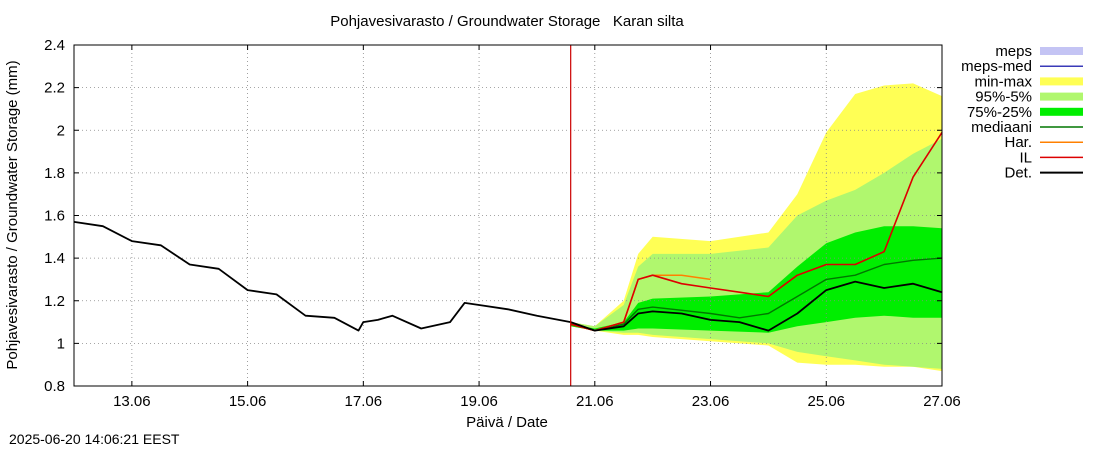 The height and width of the screenshot is (450, 1100). I want to click on series-median, so click(756, 294).